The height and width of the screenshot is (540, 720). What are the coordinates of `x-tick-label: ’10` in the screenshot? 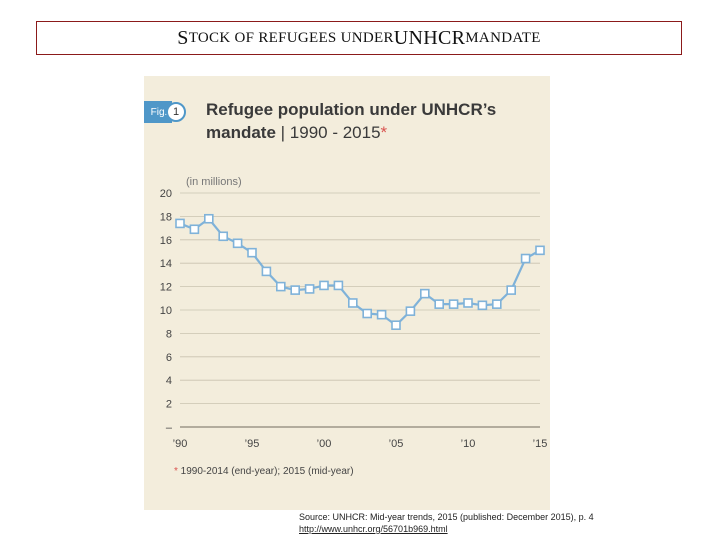 It's located at (468, 444).